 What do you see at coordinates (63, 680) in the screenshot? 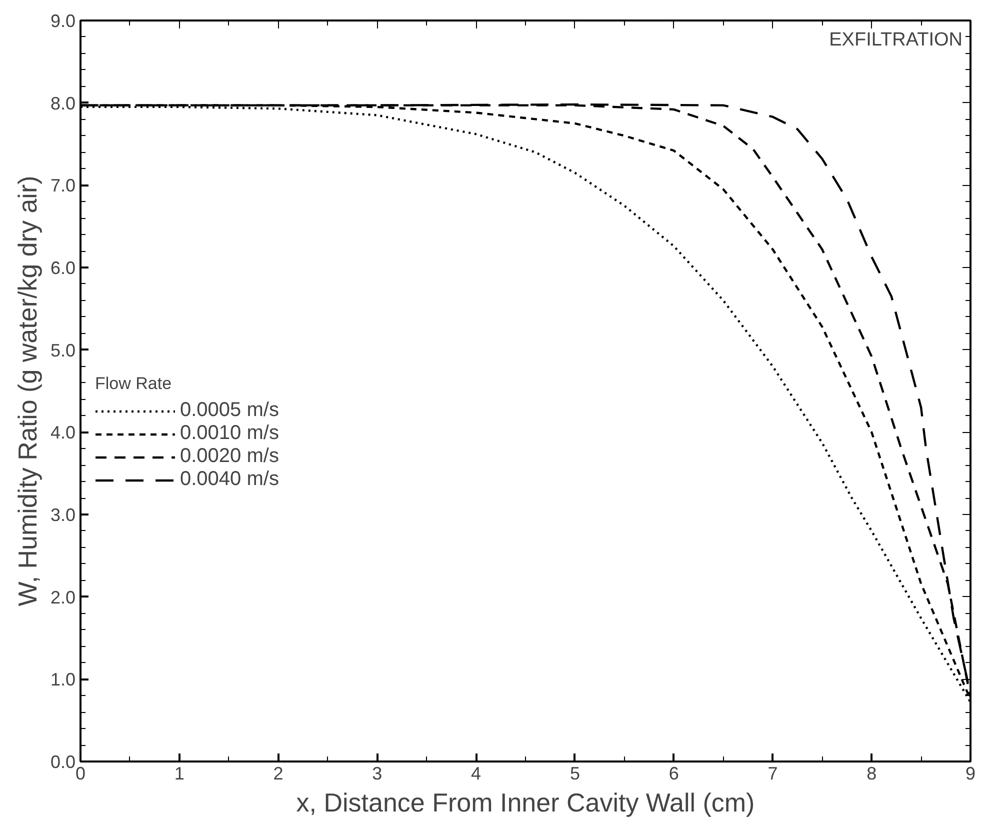
I see `y-tick-label: 1.0` at bounding box center [63, 680].